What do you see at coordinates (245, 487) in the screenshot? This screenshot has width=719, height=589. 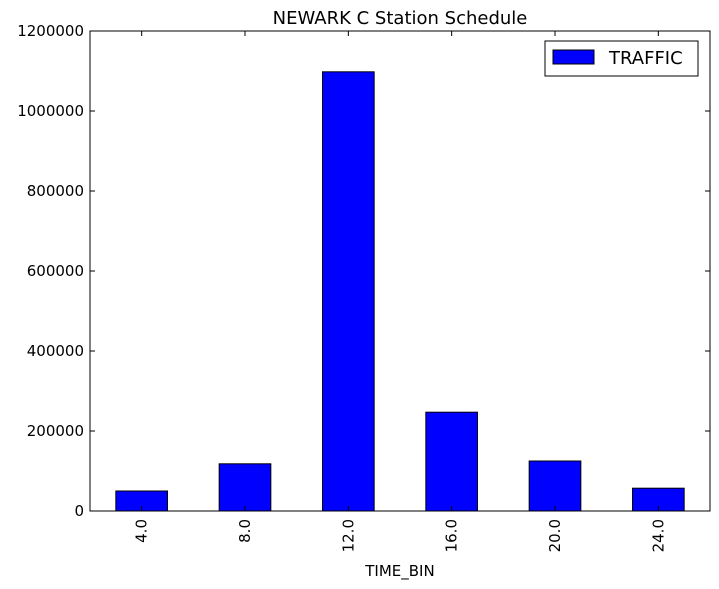 I see `bar-8.0` at bounding box center [245, 487].